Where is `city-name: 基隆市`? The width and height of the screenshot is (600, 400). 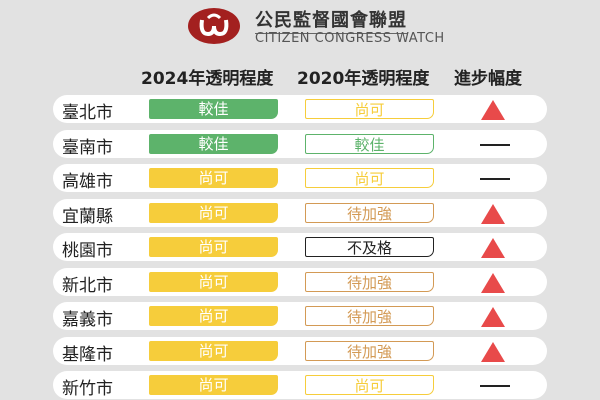
city-name: 基隆市 is located at coordinates (87, 354).